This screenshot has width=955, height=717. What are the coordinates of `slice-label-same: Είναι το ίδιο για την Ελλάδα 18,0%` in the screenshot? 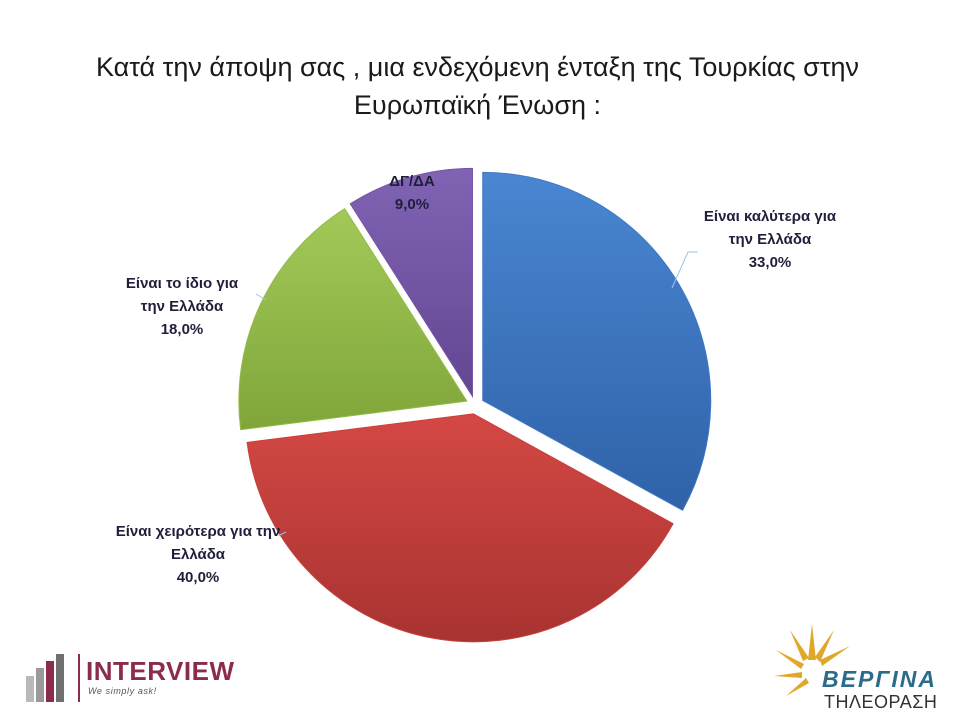 It's located at (182, 306).